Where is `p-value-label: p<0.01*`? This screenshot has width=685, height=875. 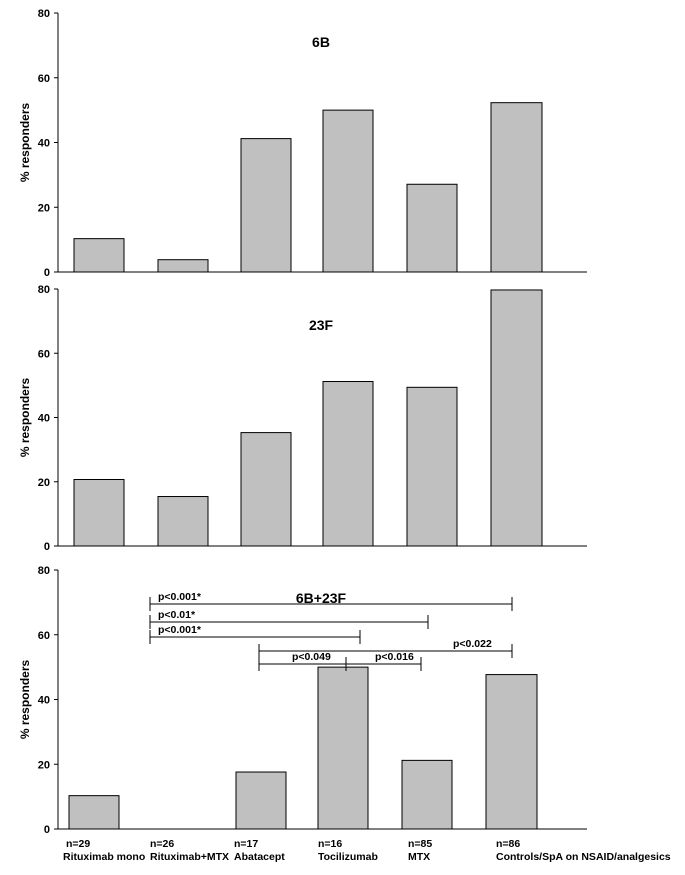 p-value-label: p<0.01* is located at coordinates (177, 615).